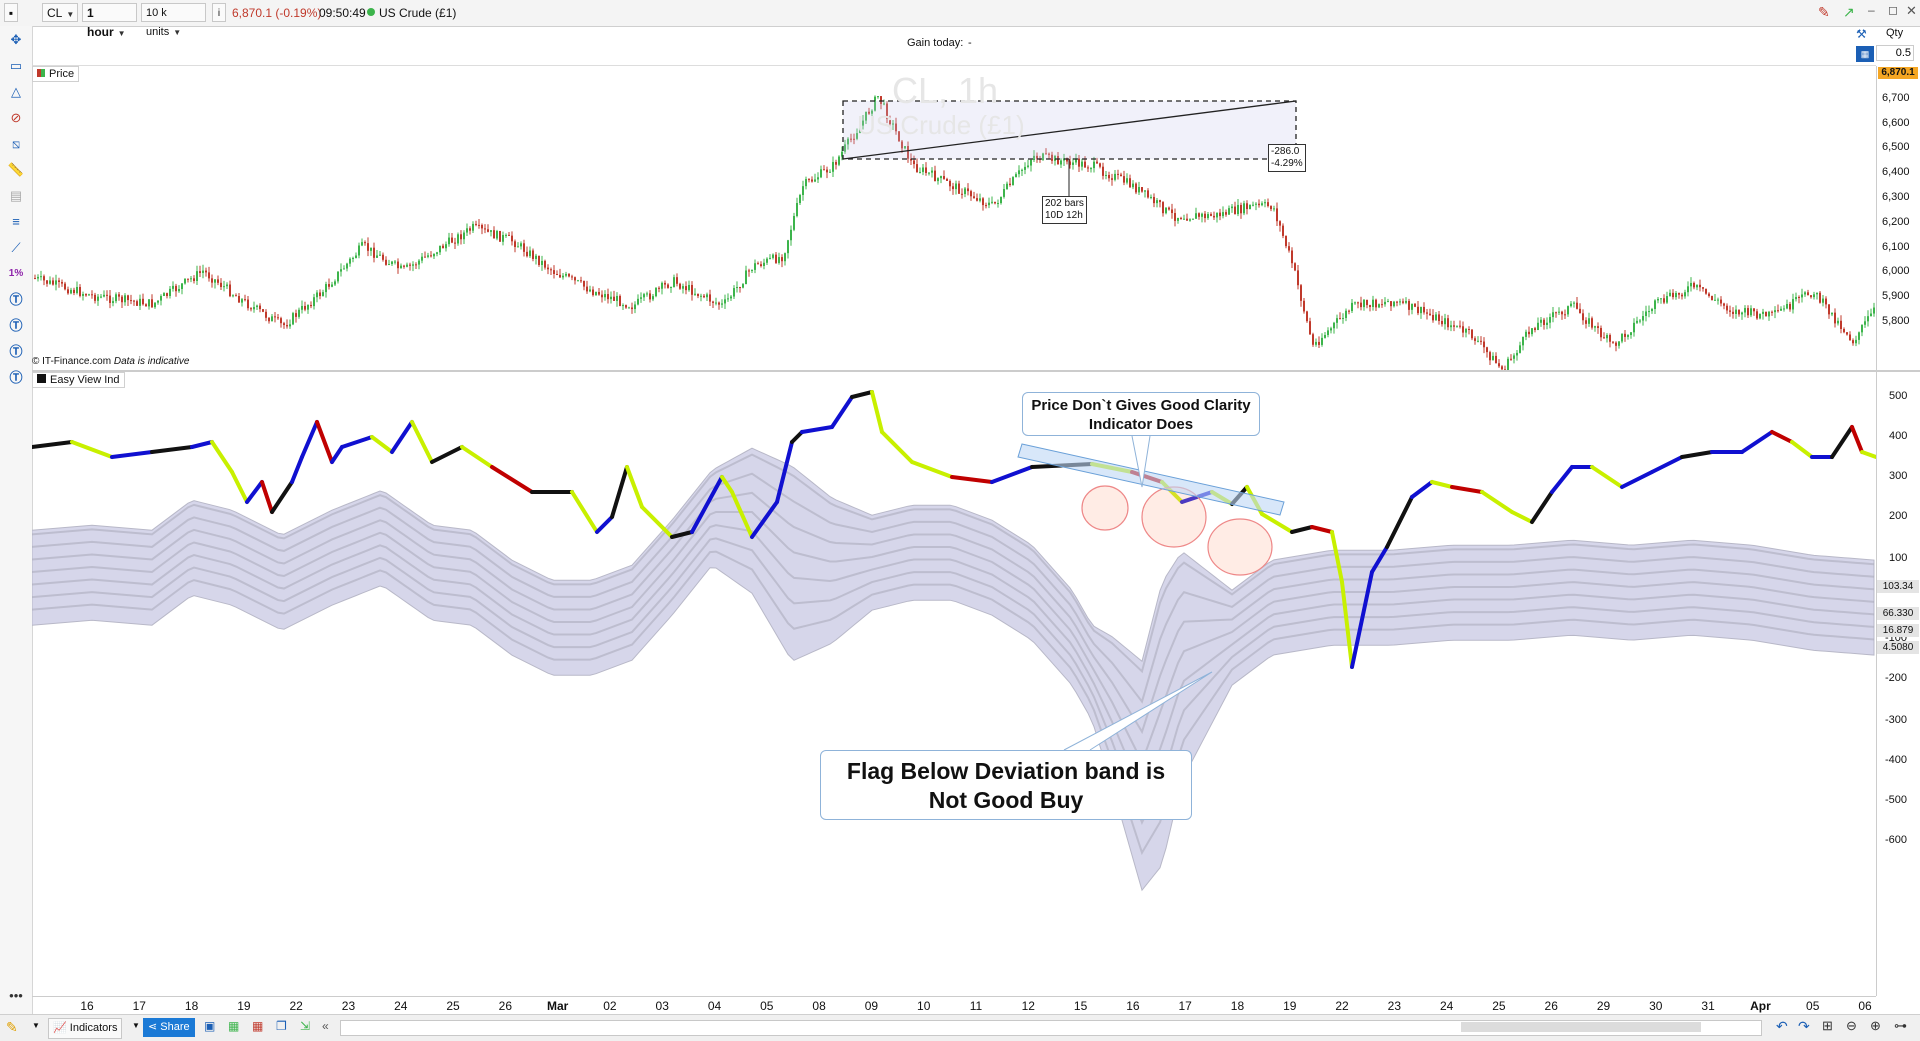 The height and width of the screenshot is (1041, 1920). Describe the element at coordinates (1804, 1026) in the screenshot. I see `redo-icon: ↷` at that location.